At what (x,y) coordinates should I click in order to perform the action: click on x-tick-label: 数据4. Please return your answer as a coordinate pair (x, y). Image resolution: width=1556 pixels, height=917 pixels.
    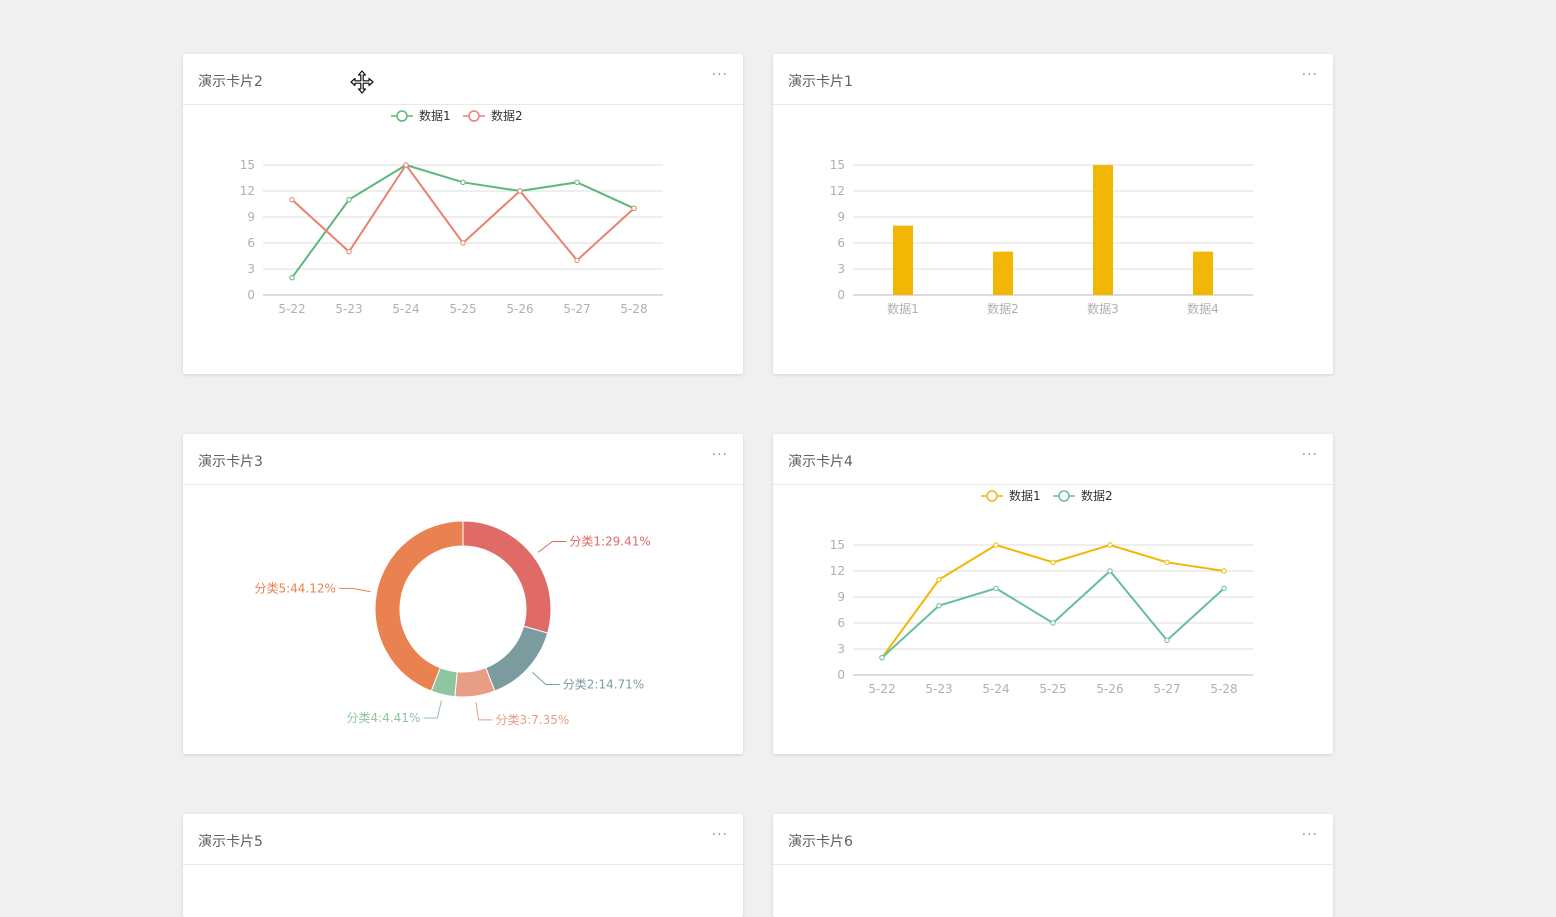
    Looking at the image, I should click on (1203, 308).